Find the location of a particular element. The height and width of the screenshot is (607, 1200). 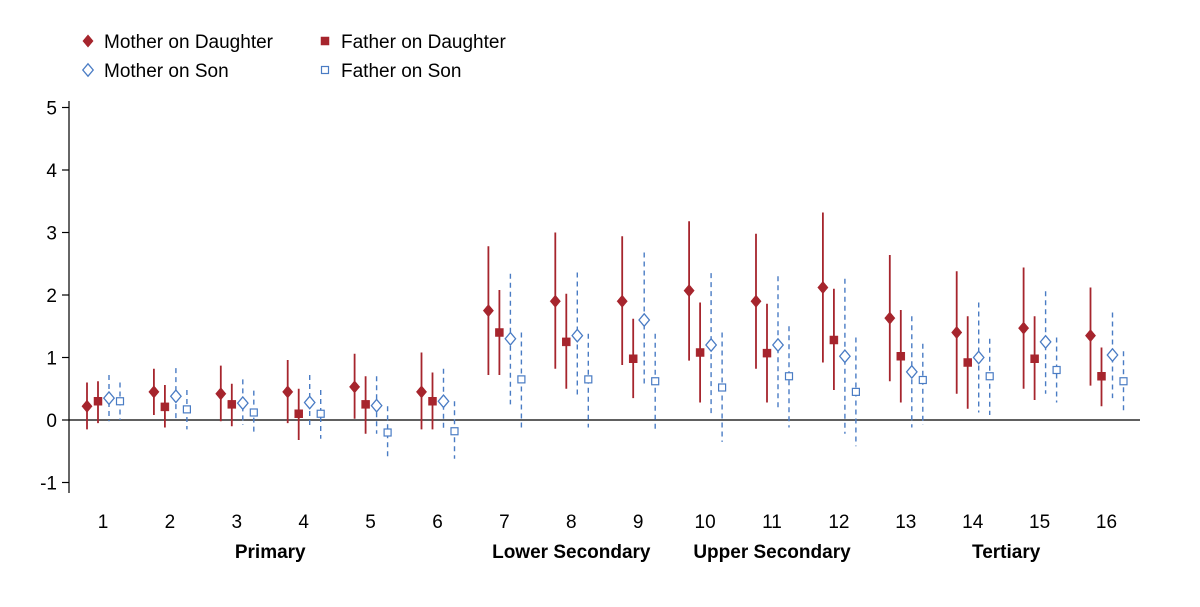

legend-item: Father on Son is located at coordinates (390, 71).